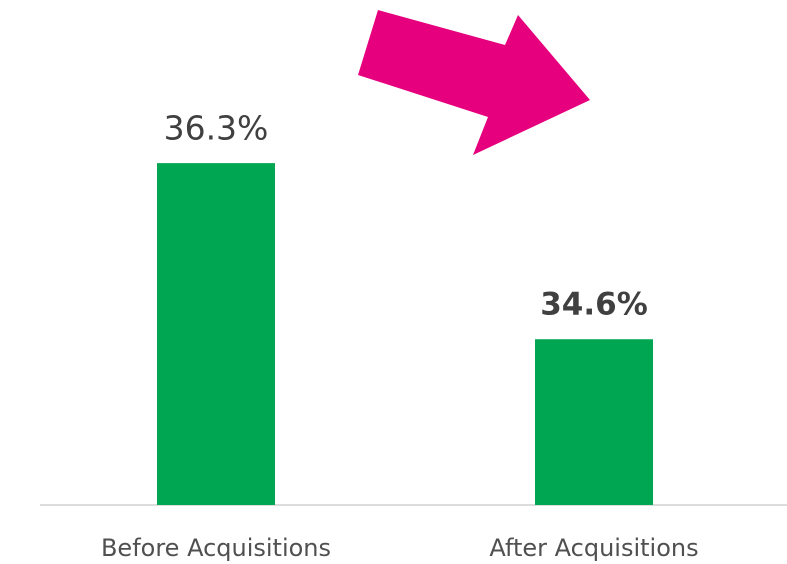 The width and height of the screenshot is (787, 564). What do you see at coordinates (216, 548) in the screenshot?
I see `x-tick-label: Before Acquisitions` at bounding box center [216, 548].